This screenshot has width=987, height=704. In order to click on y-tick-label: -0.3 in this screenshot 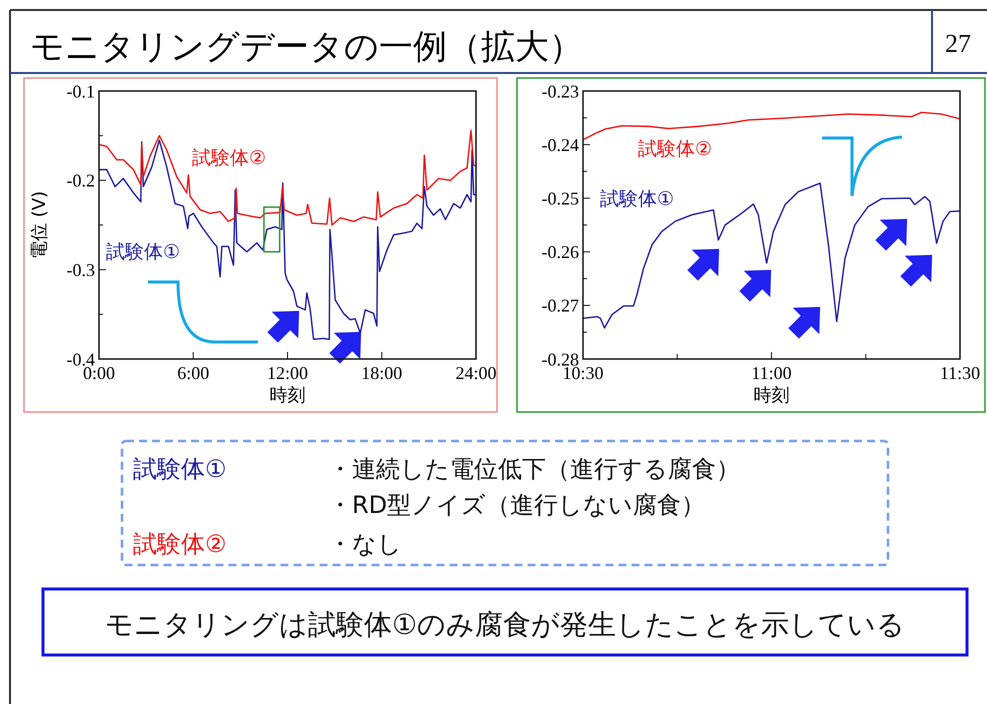, I will do `click(80, 270)`.